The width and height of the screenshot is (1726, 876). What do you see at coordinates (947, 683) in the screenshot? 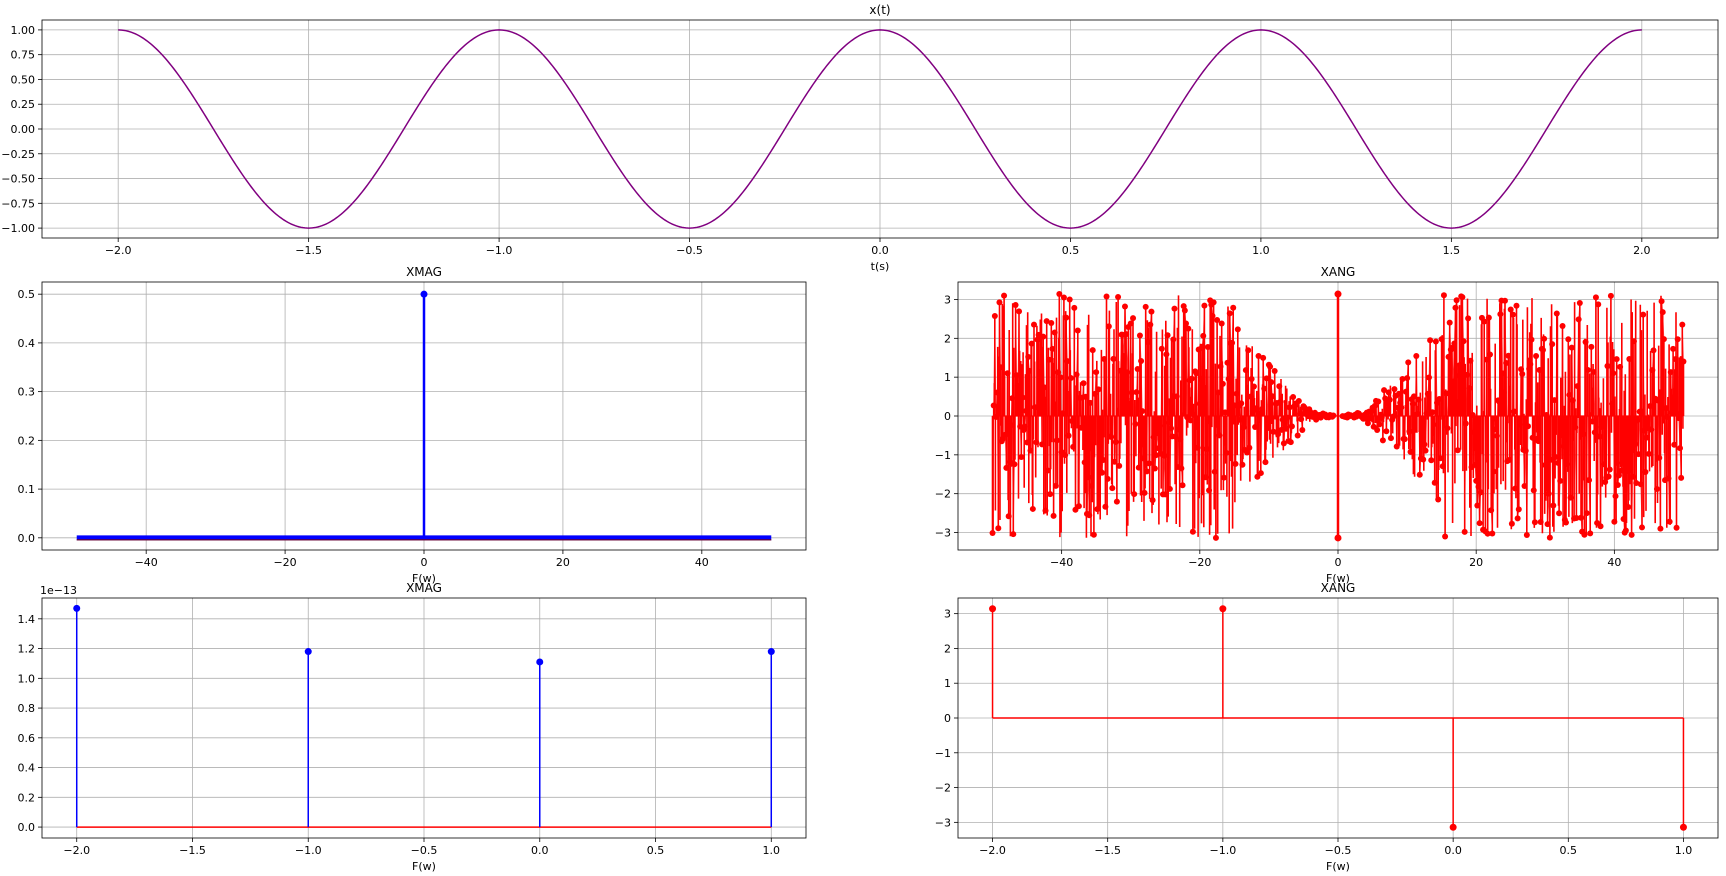
I see `y-tick-label: 1` at bounding box center [947, 683].